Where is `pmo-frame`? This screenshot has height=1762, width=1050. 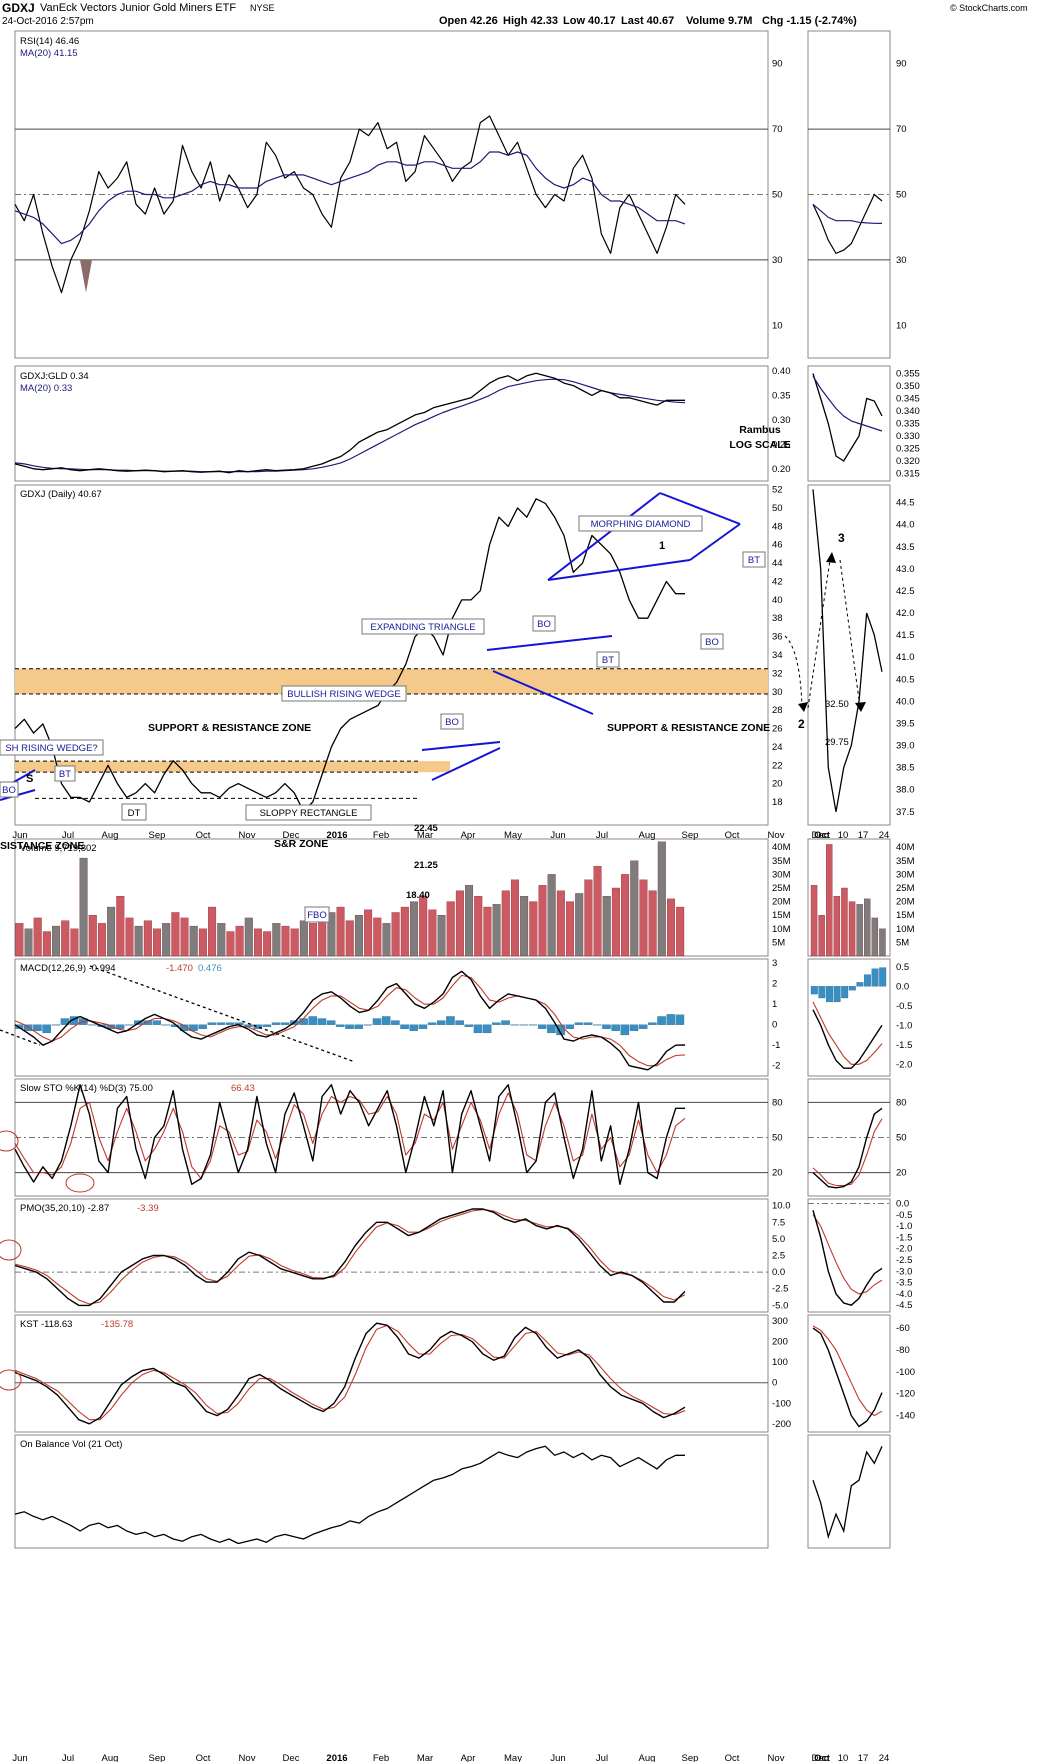 pmo-frame is located at coordinates (391, 1255).